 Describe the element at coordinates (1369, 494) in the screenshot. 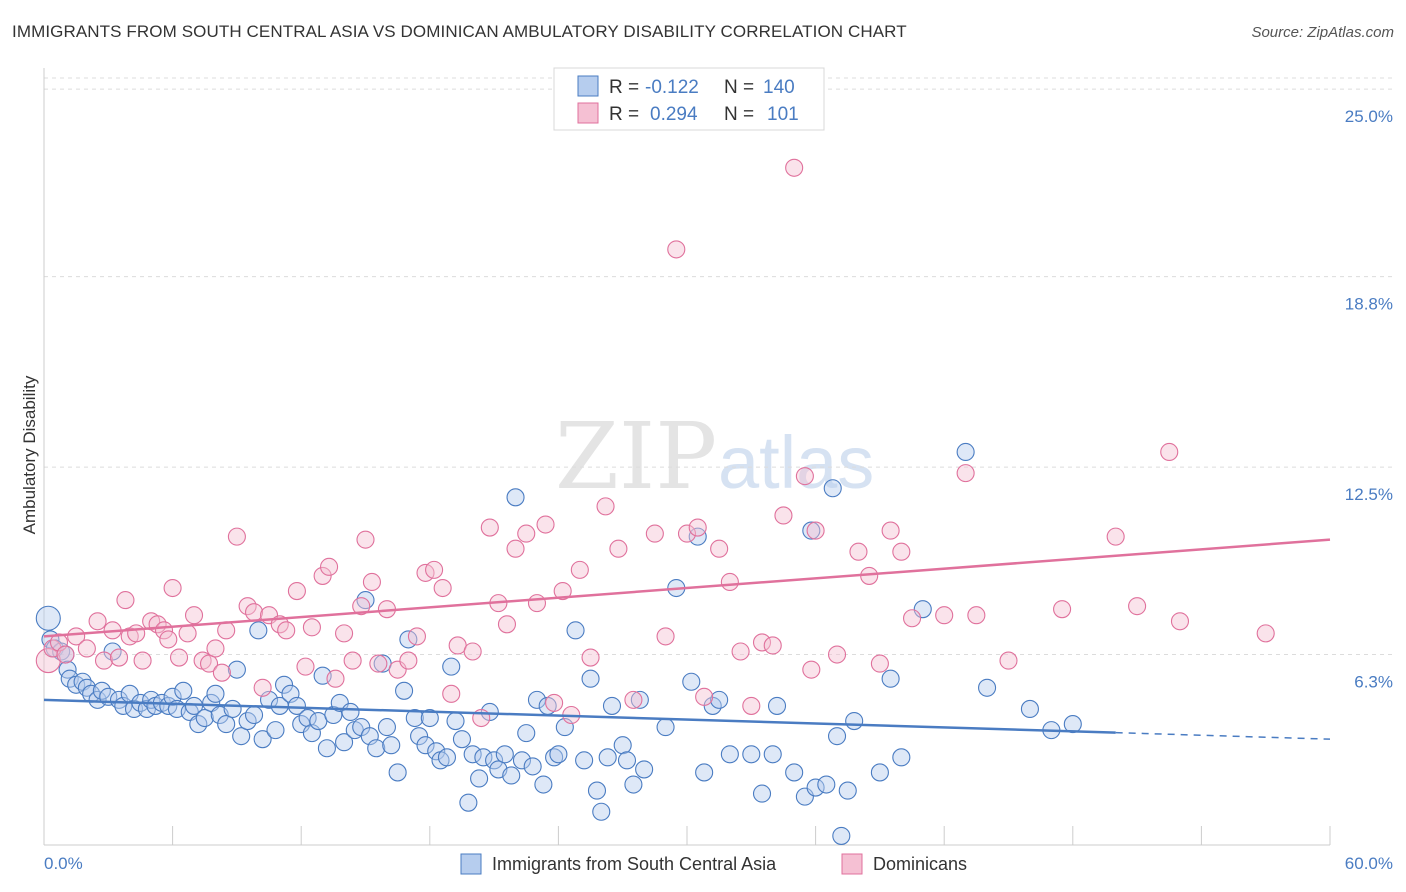

I see `y-tick-label: 12.5%` at that location.